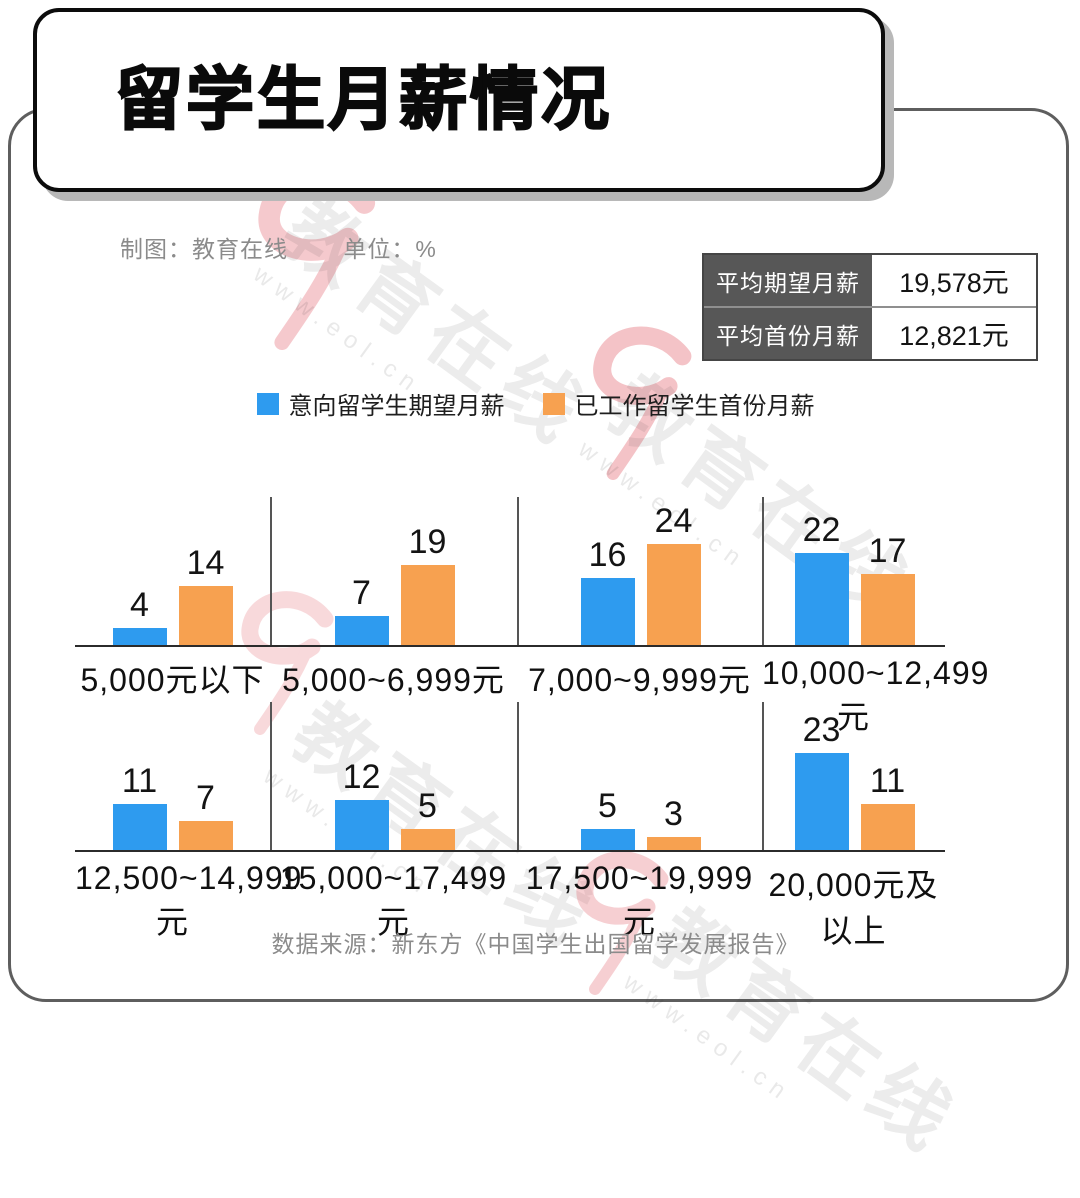  What do you see at coordinates (876, 695) in the screenshot?
I see `category-label: 10,000~12,499元` at bounding box center [876, 695].